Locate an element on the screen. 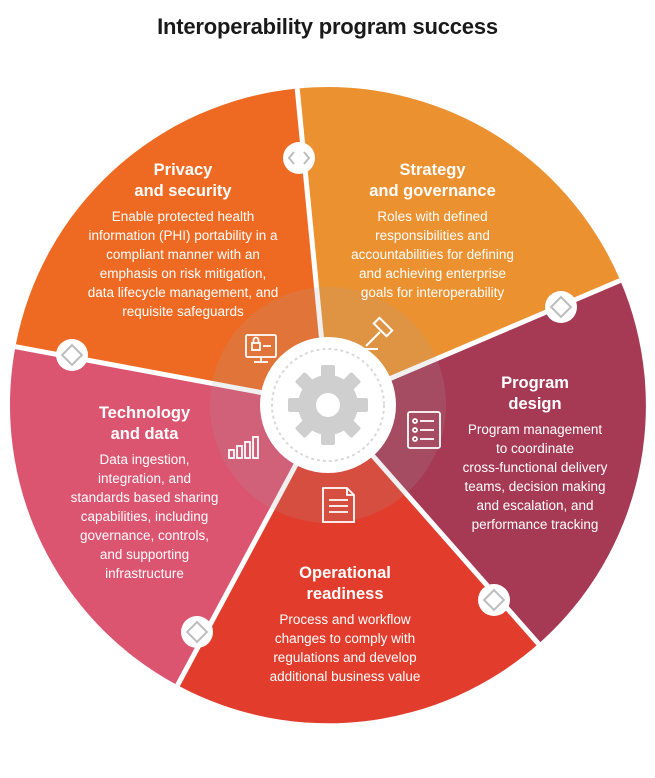  title-line: and data is located at coordinates (144, 434).